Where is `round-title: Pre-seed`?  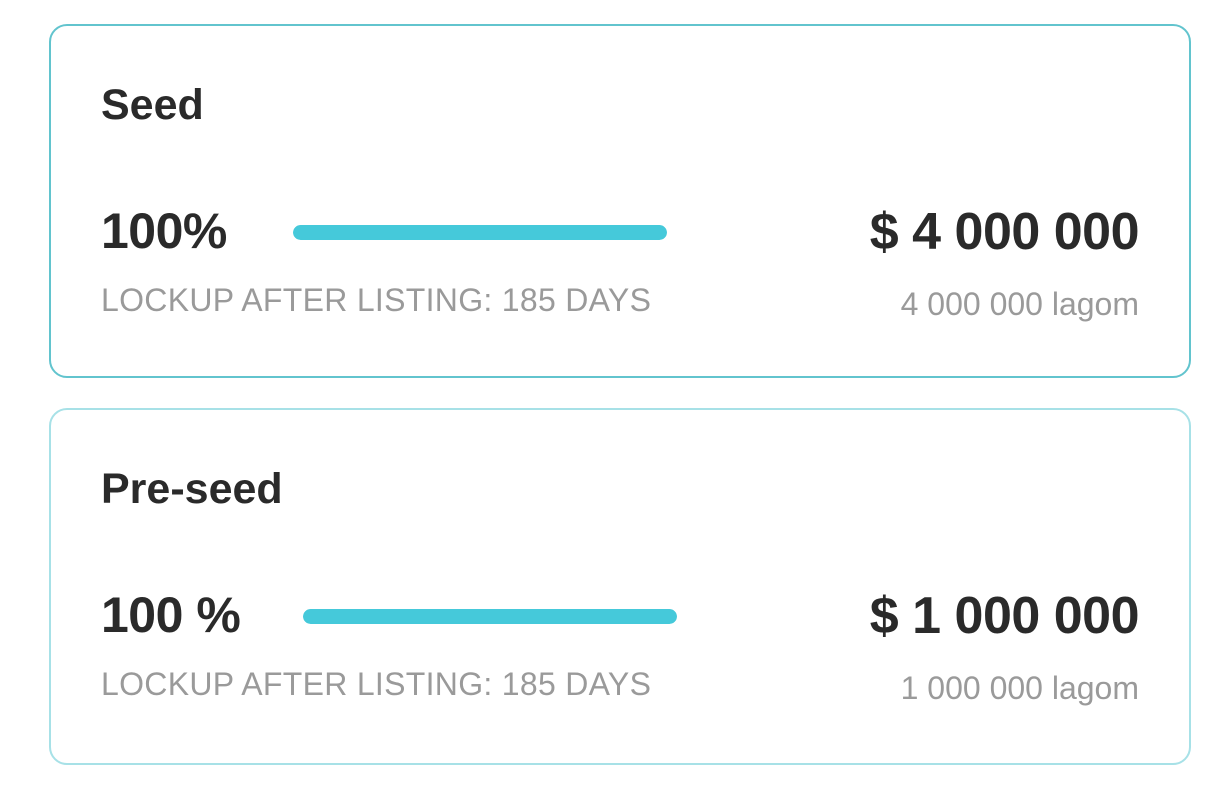
round-title: Pre-seed is located at coordinates (192, 489).